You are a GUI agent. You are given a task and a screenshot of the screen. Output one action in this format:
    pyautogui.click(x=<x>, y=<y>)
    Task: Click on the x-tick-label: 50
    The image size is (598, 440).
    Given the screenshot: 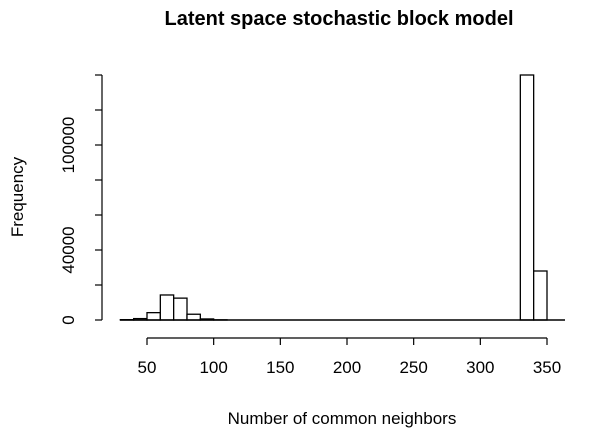 What is the action you would take?
    pyautogui.click(x=147, y=367)
    